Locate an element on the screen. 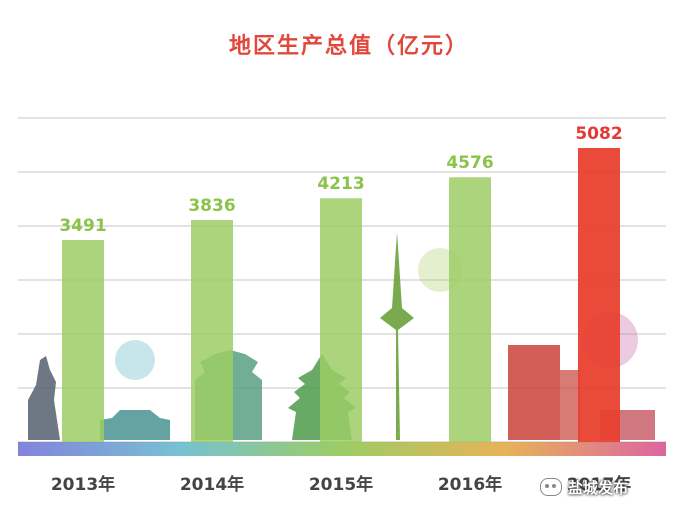 The height and width of the screenshot is (518, 698). bar-2013年 is located at coordinates (83, 341).